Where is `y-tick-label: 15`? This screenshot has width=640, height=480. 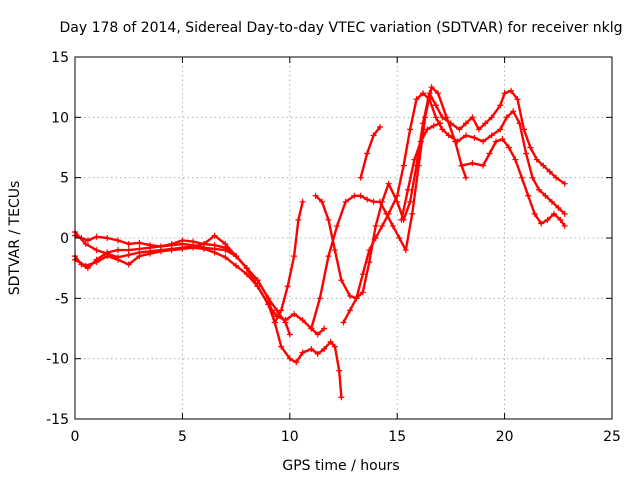 y-tick-label: 15 is located at coordinates (60, 58).